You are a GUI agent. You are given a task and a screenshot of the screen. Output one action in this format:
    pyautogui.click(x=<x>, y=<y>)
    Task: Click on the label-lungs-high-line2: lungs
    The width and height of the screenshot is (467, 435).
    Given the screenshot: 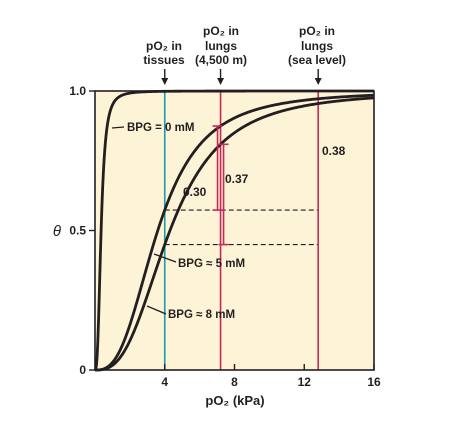 What is the action you would take?
    pyautogui.click(x=221, y=46)
    